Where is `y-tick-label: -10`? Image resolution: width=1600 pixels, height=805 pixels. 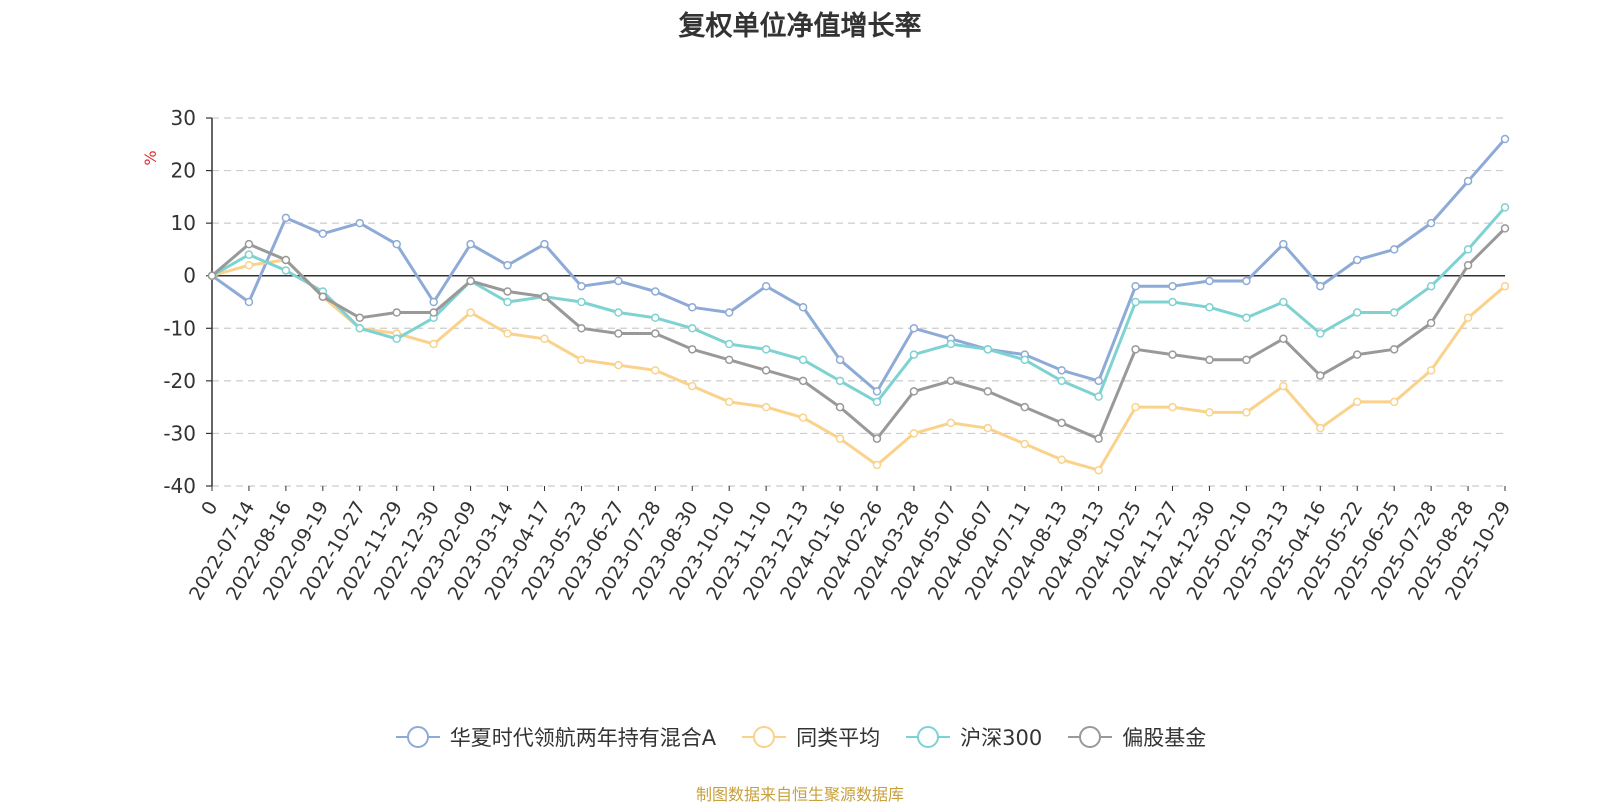
y-tick-label: -10 is located at coordinates (179, 328).